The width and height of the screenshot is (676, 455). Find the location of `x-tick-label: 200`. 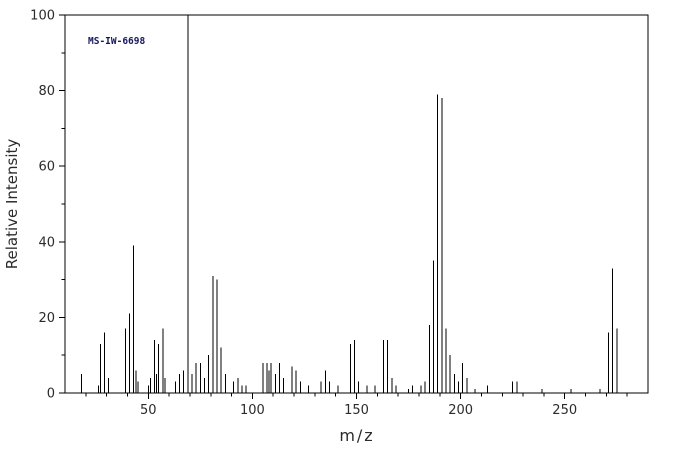

x-tick-label: 200 is located at coordinates (460, 410).